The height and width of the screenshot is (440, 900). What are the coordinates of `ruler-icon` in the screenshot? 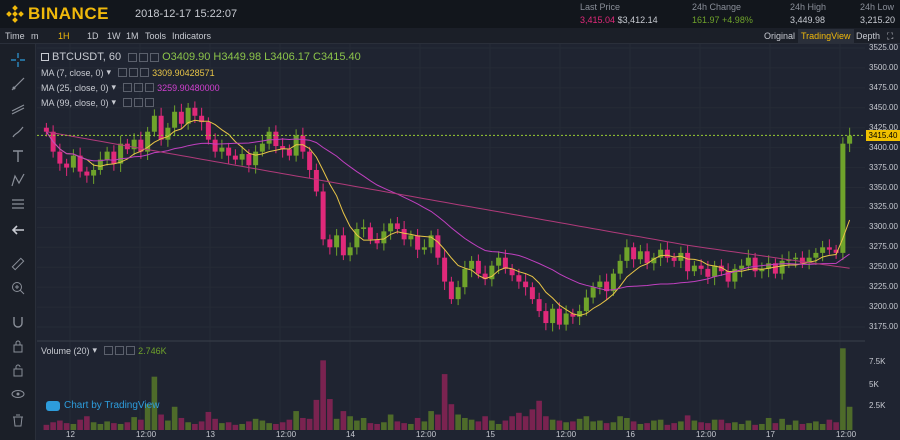 It's located at (18, 264).